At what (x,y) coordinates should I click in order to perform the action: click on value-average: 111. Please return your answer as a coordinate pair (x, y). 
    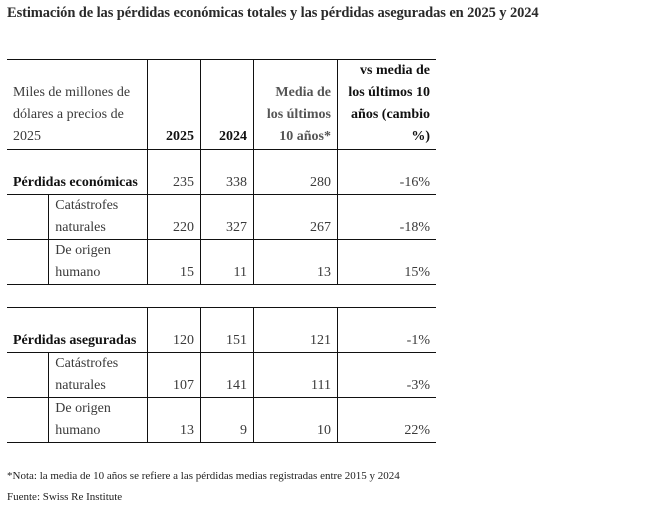
    Looking at the image, I should click on (295, 375).